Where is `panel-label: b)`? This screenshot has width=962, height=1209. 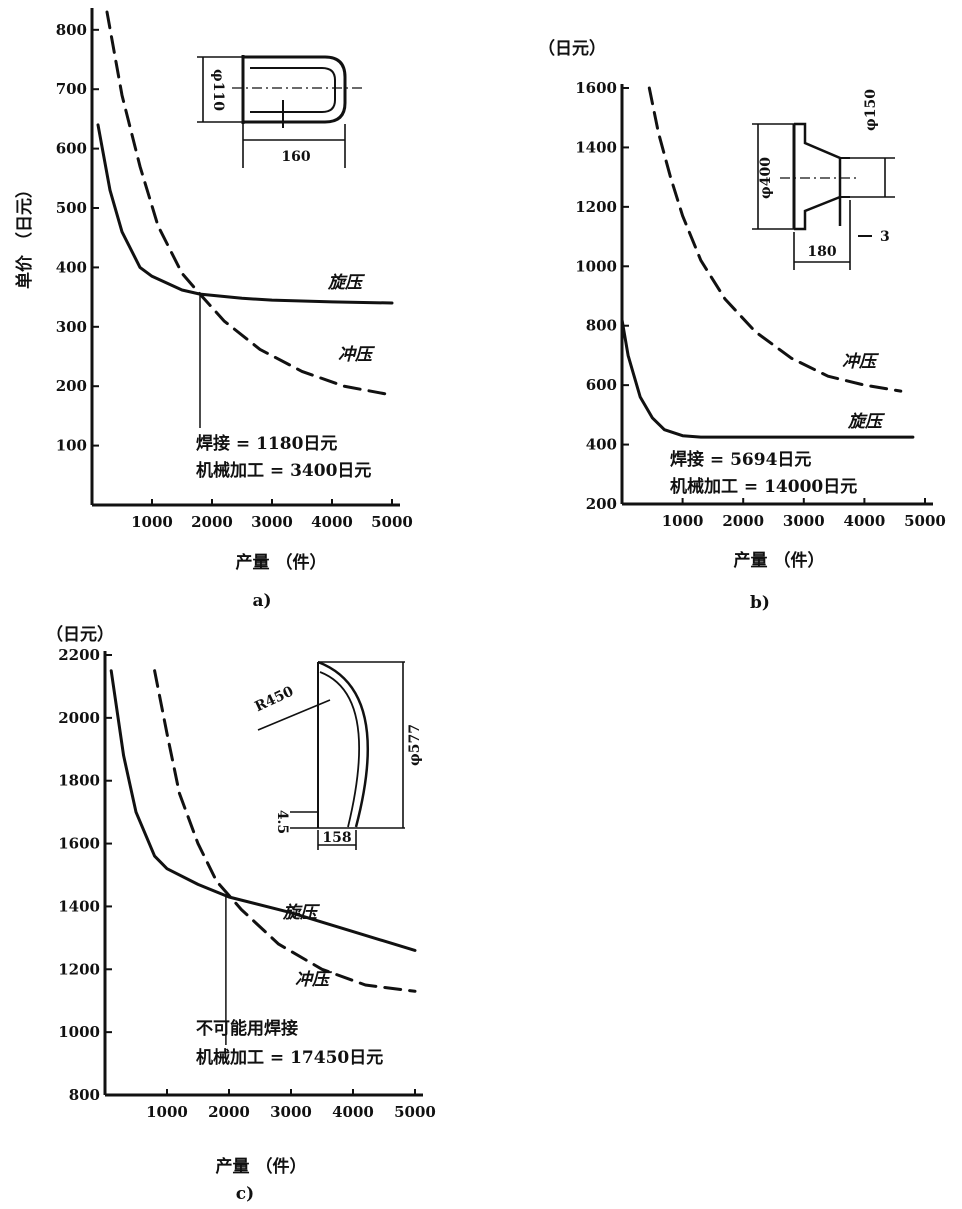 panel-label: b) is located at coordinates (760, 603).